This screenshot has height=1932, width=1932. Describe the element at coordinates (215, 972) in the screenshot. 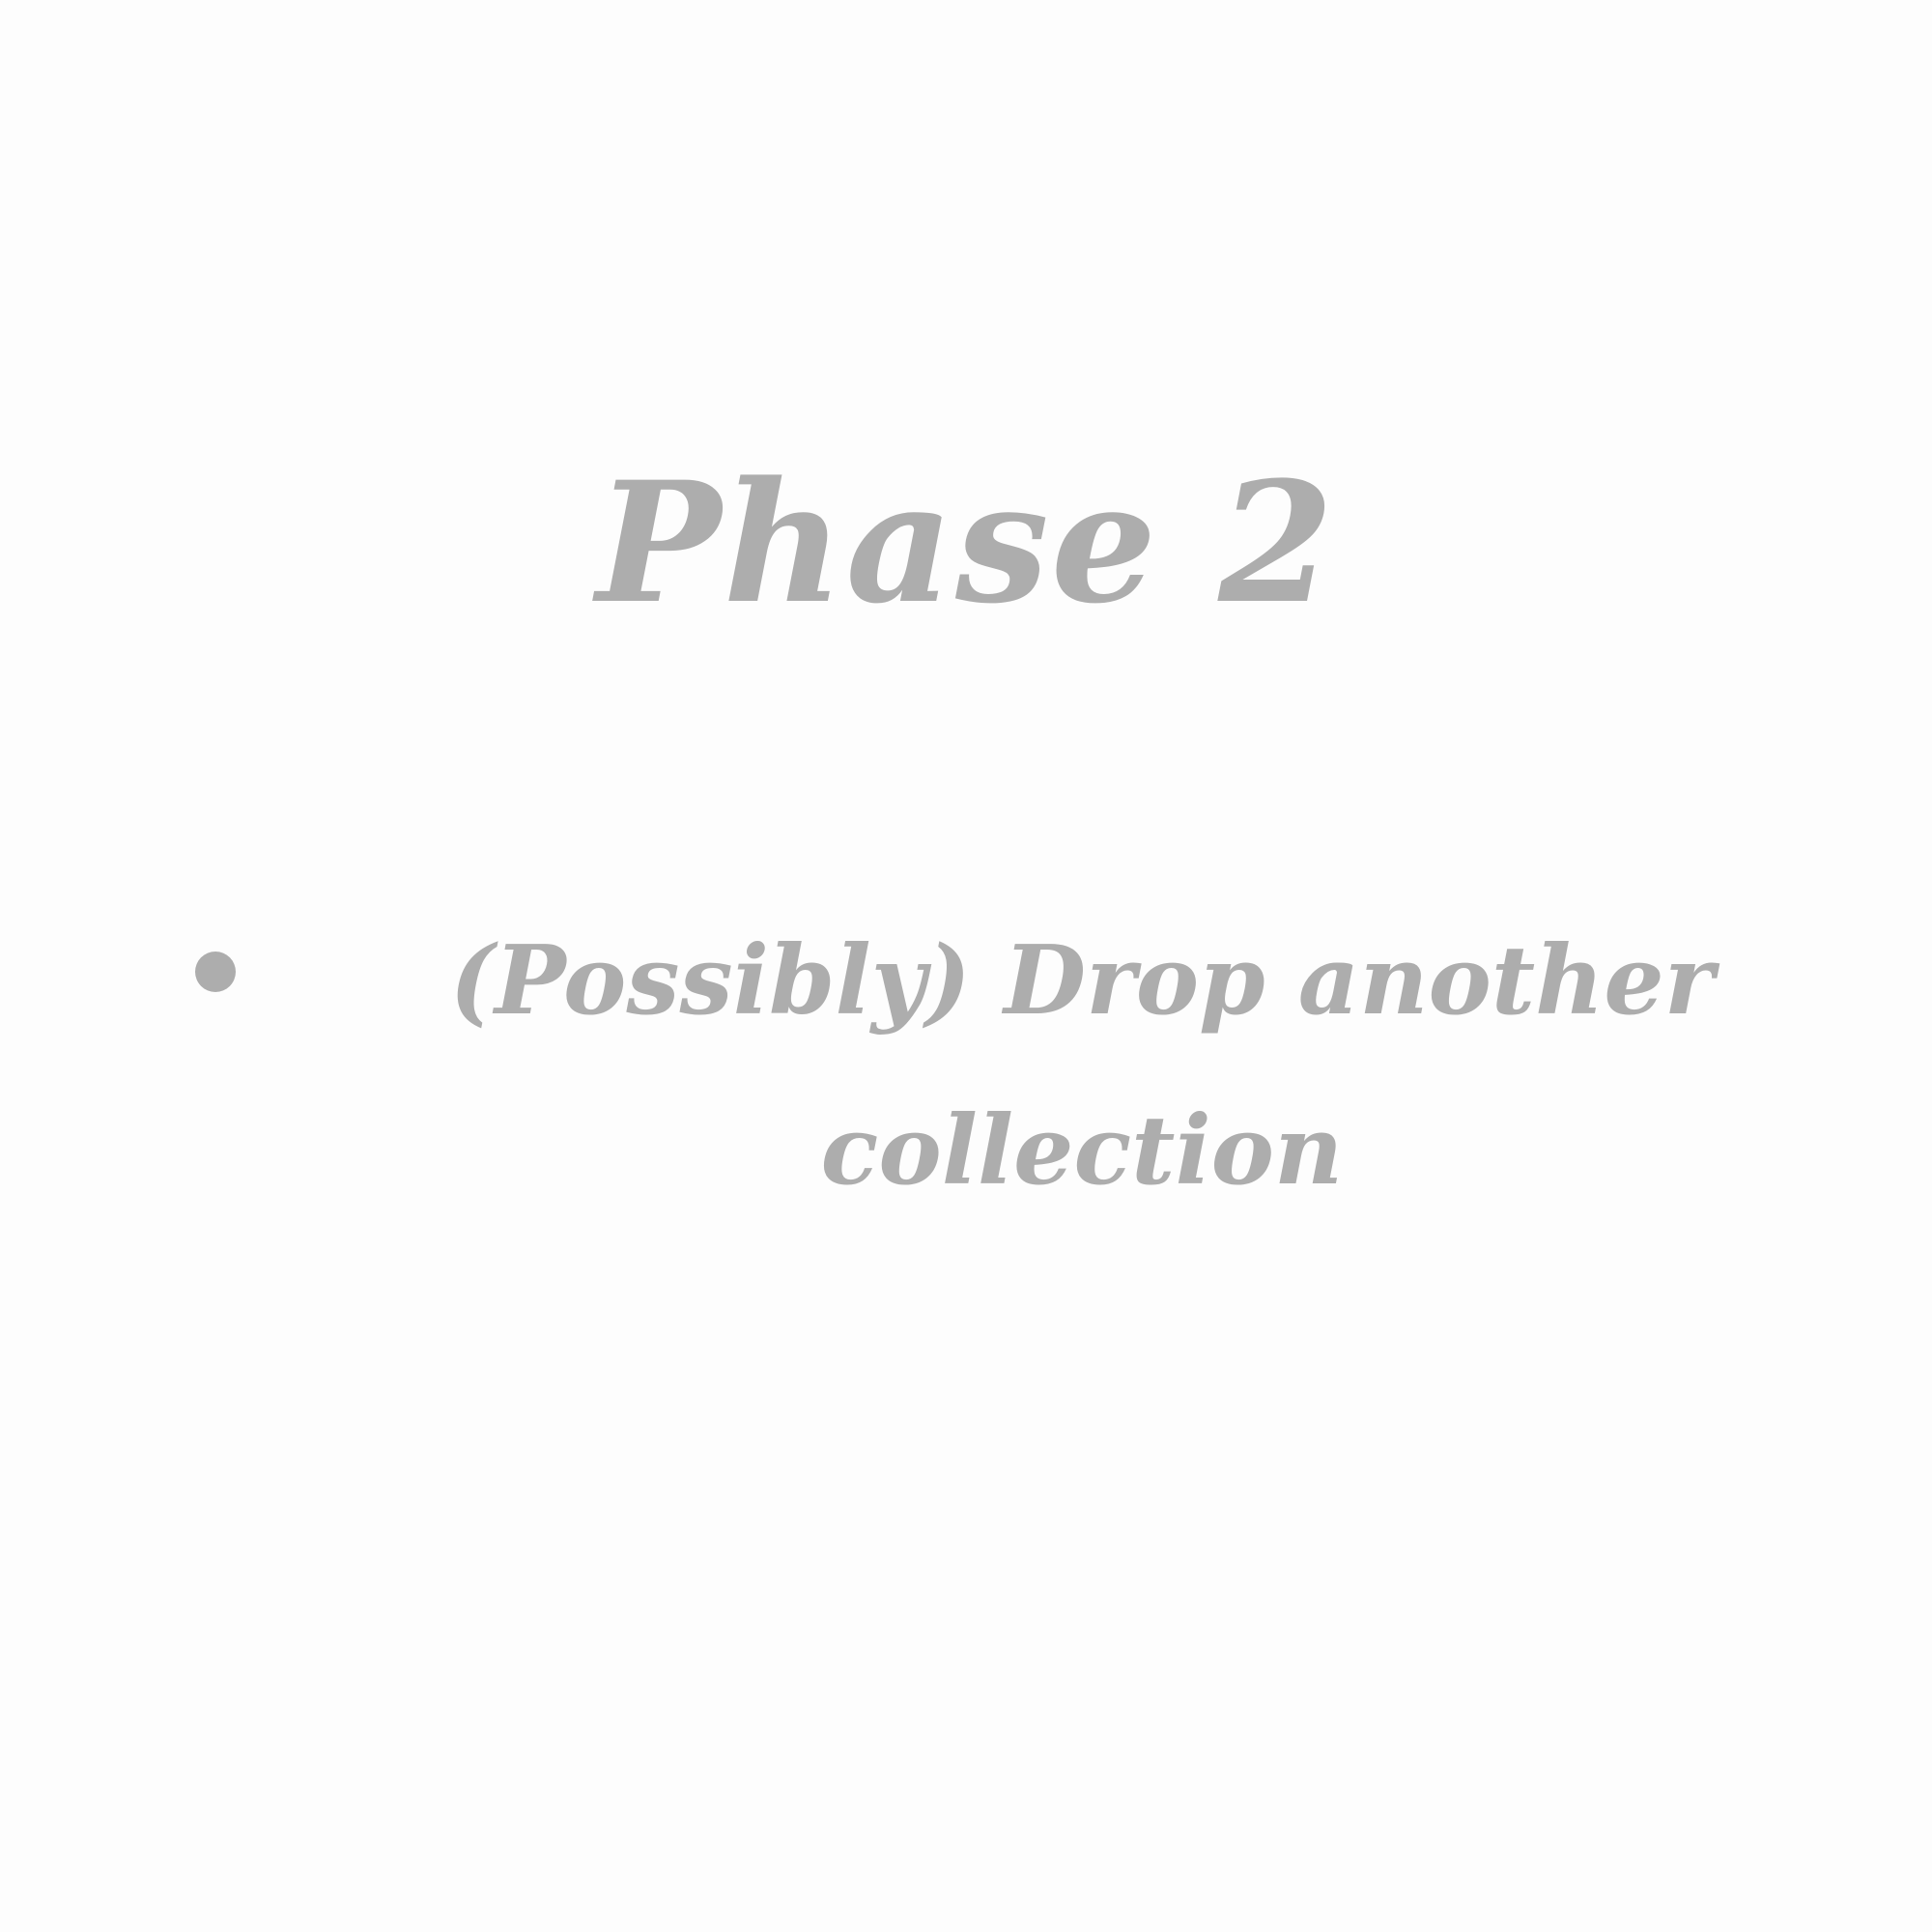

I see `bullet-dot-icon` at that location.